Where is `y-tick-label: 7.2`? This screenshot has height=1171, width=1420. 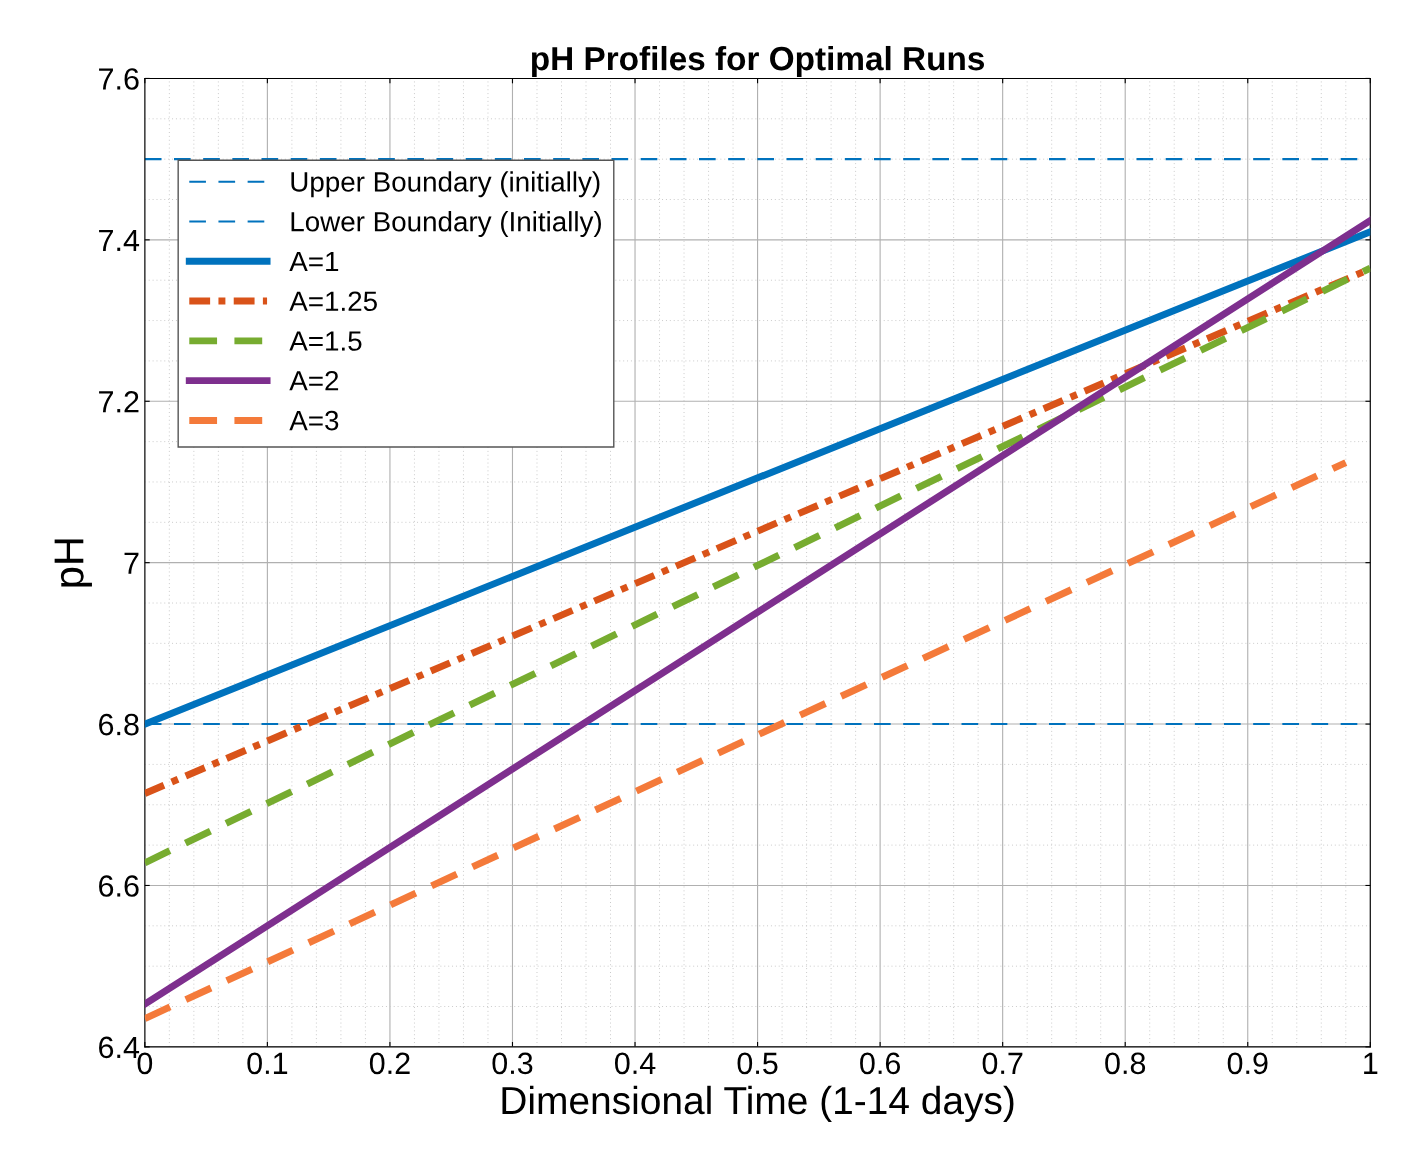
y-tick-label: 7.2 is located at coordinates (119, 402).